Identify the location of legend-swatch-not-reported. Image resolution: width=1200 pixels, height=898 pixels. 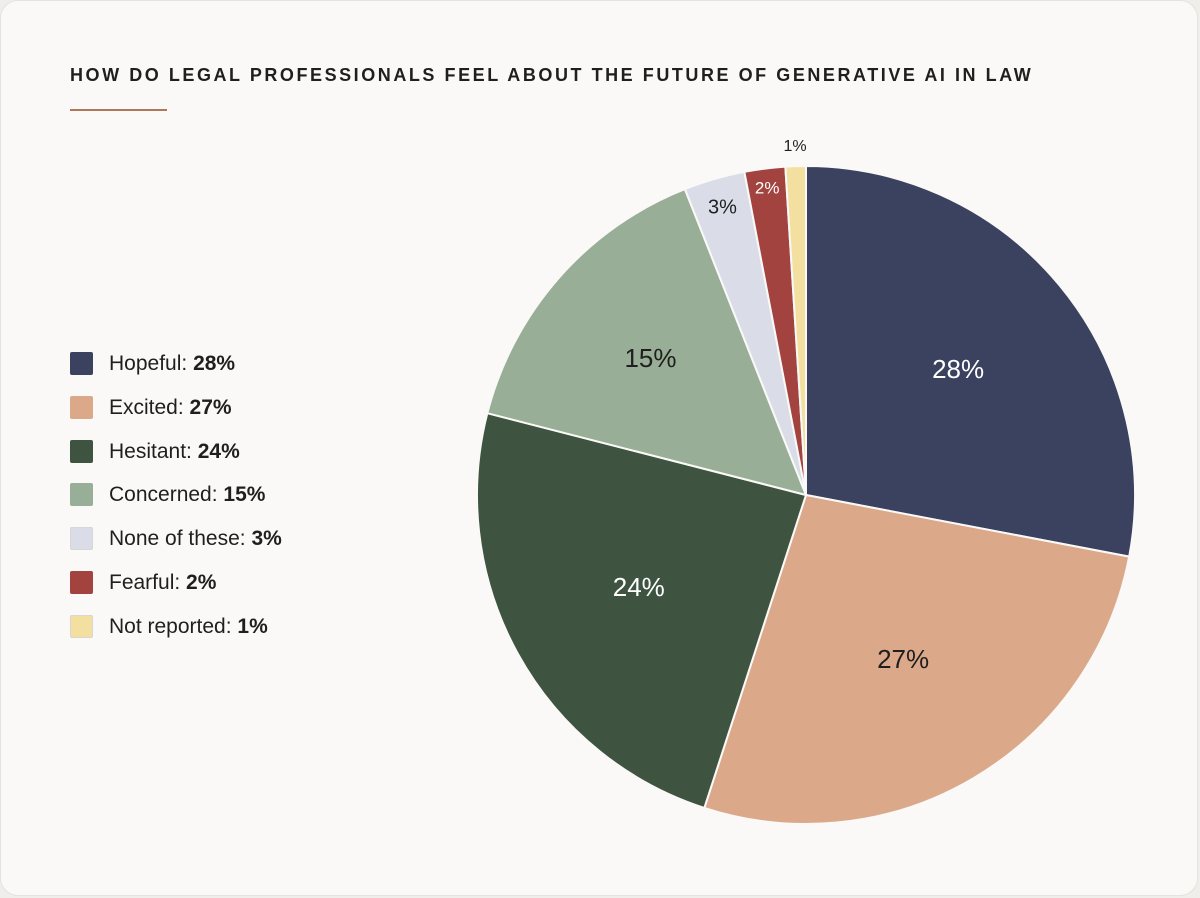
(81, 626).